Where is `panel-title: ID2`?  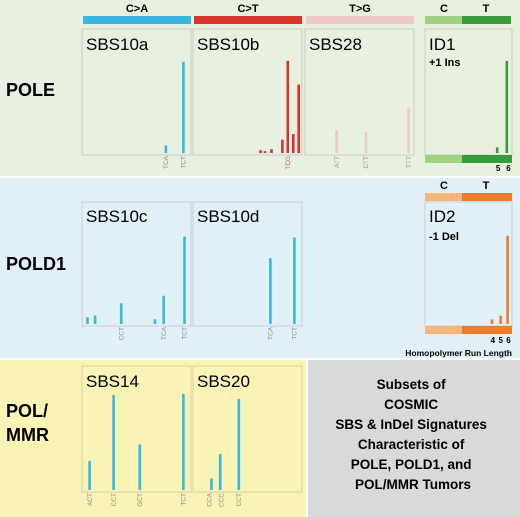 panel-title: ID2 is located at coordinates (442, 216).